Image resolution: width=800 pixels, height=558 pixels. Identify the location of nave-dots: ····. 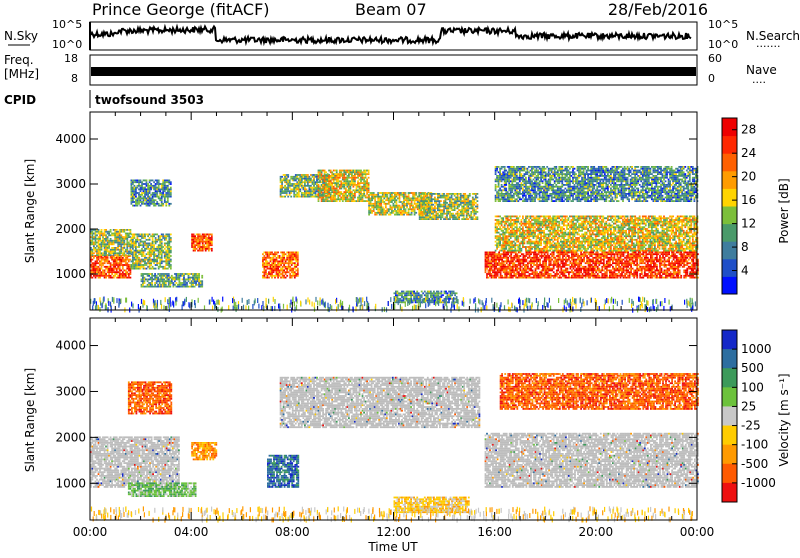
(759, 82).